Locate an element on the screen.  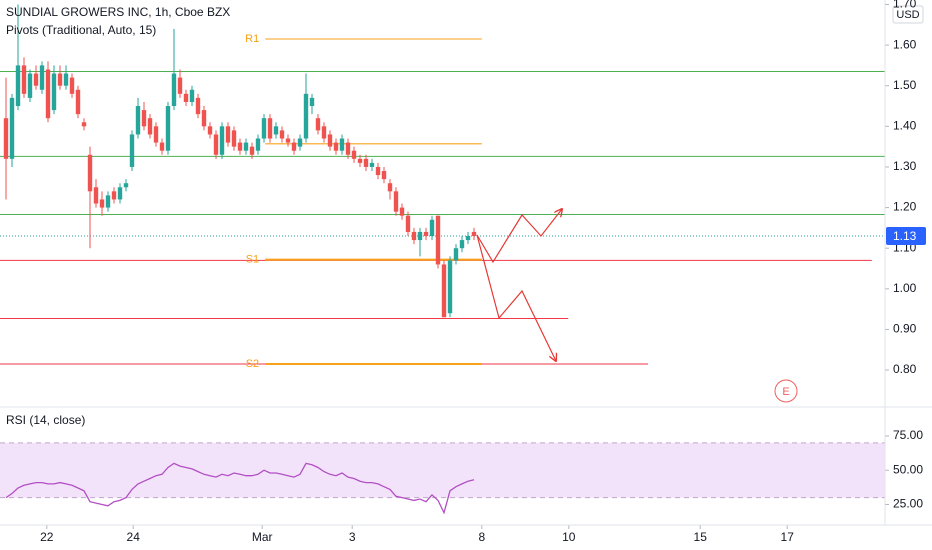
y-tick-label: 1.00 is located at coordinates (905, 288).